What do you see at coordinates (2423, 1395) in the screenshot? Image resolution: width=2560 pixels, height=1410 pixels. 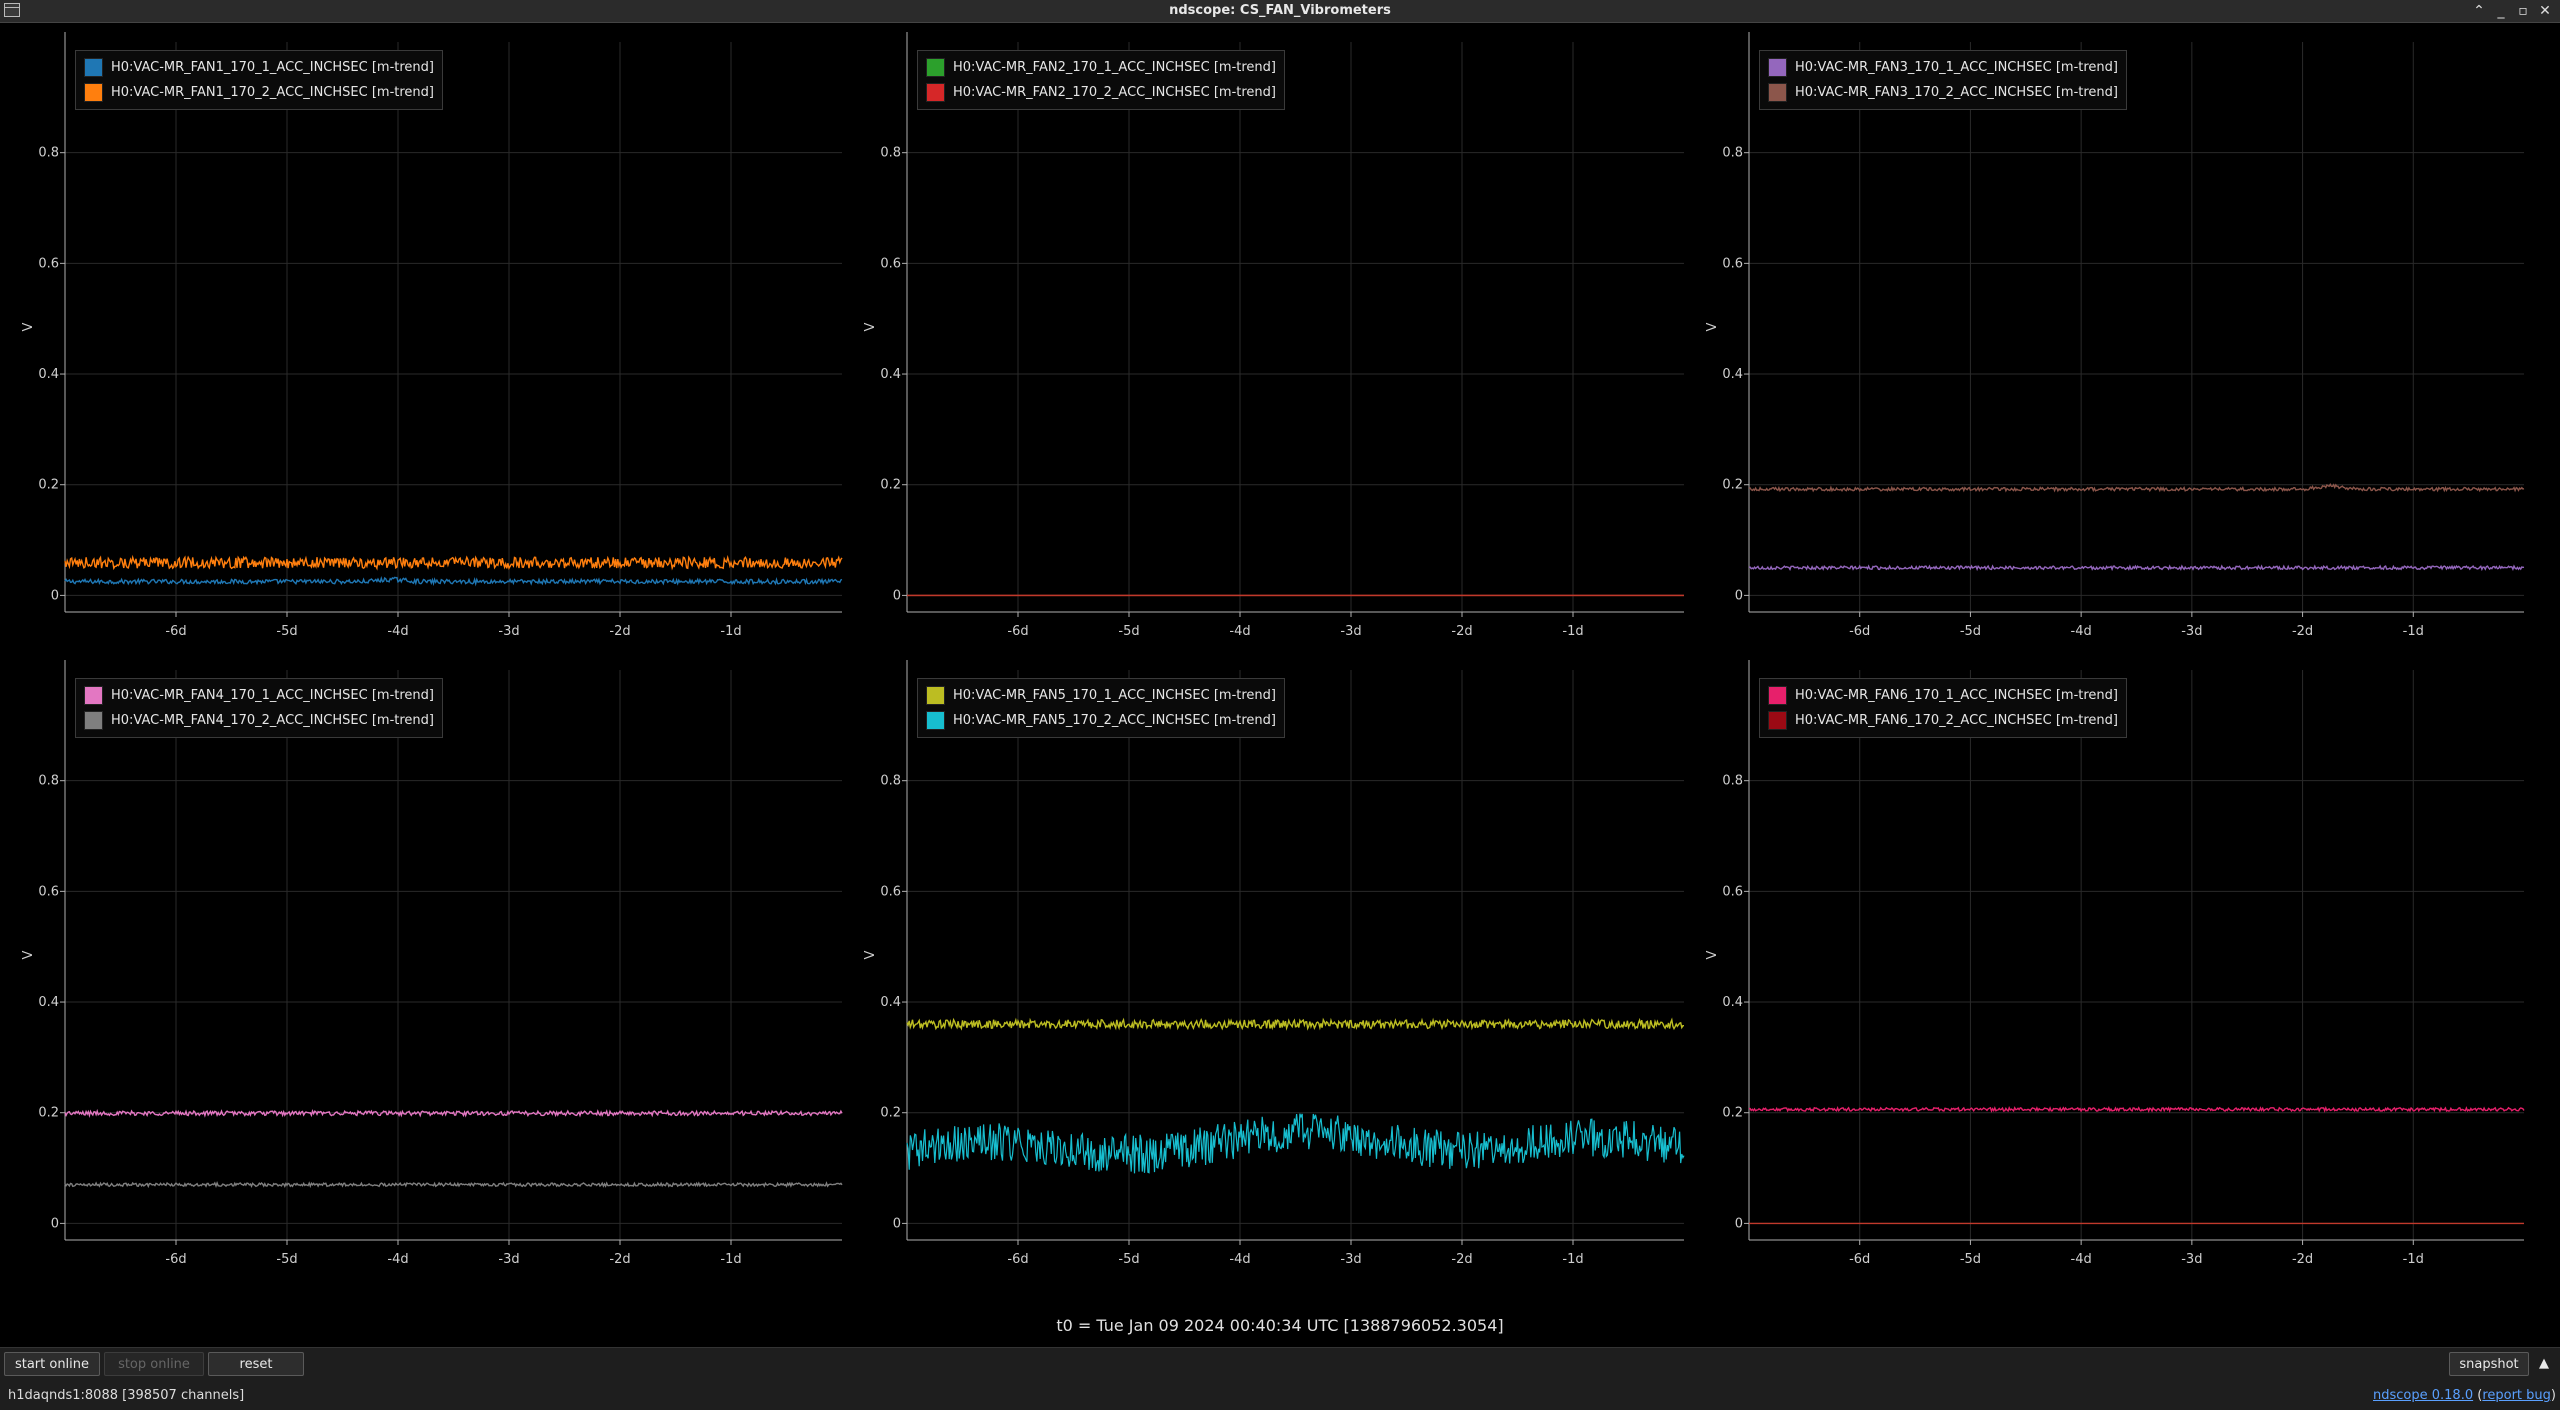 I see `version-link: ndscope 0.18.0` at bounding box center [2423, 1395].